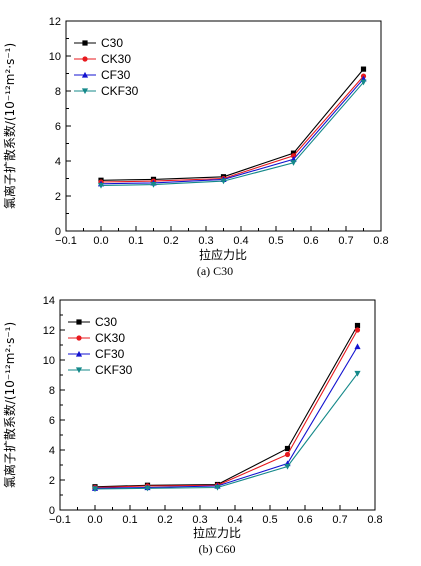 The width and height of the screenshot is (421, 566). What do you see at coordinates (357, 346) in the screenshot?
I see `data-point-cf30` at bounding box center [357, 346].